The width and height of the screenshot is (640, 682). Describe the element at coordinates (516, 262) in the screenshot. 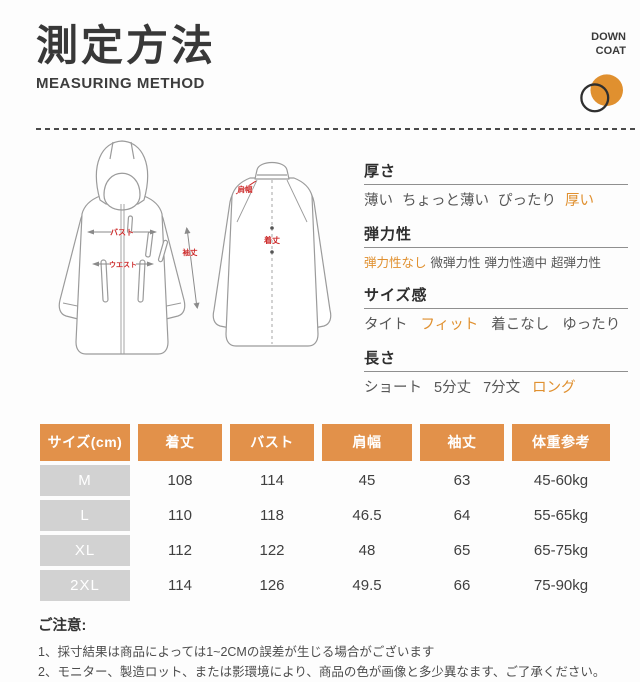

I see `scale-option: 弾力性適中` at that location.